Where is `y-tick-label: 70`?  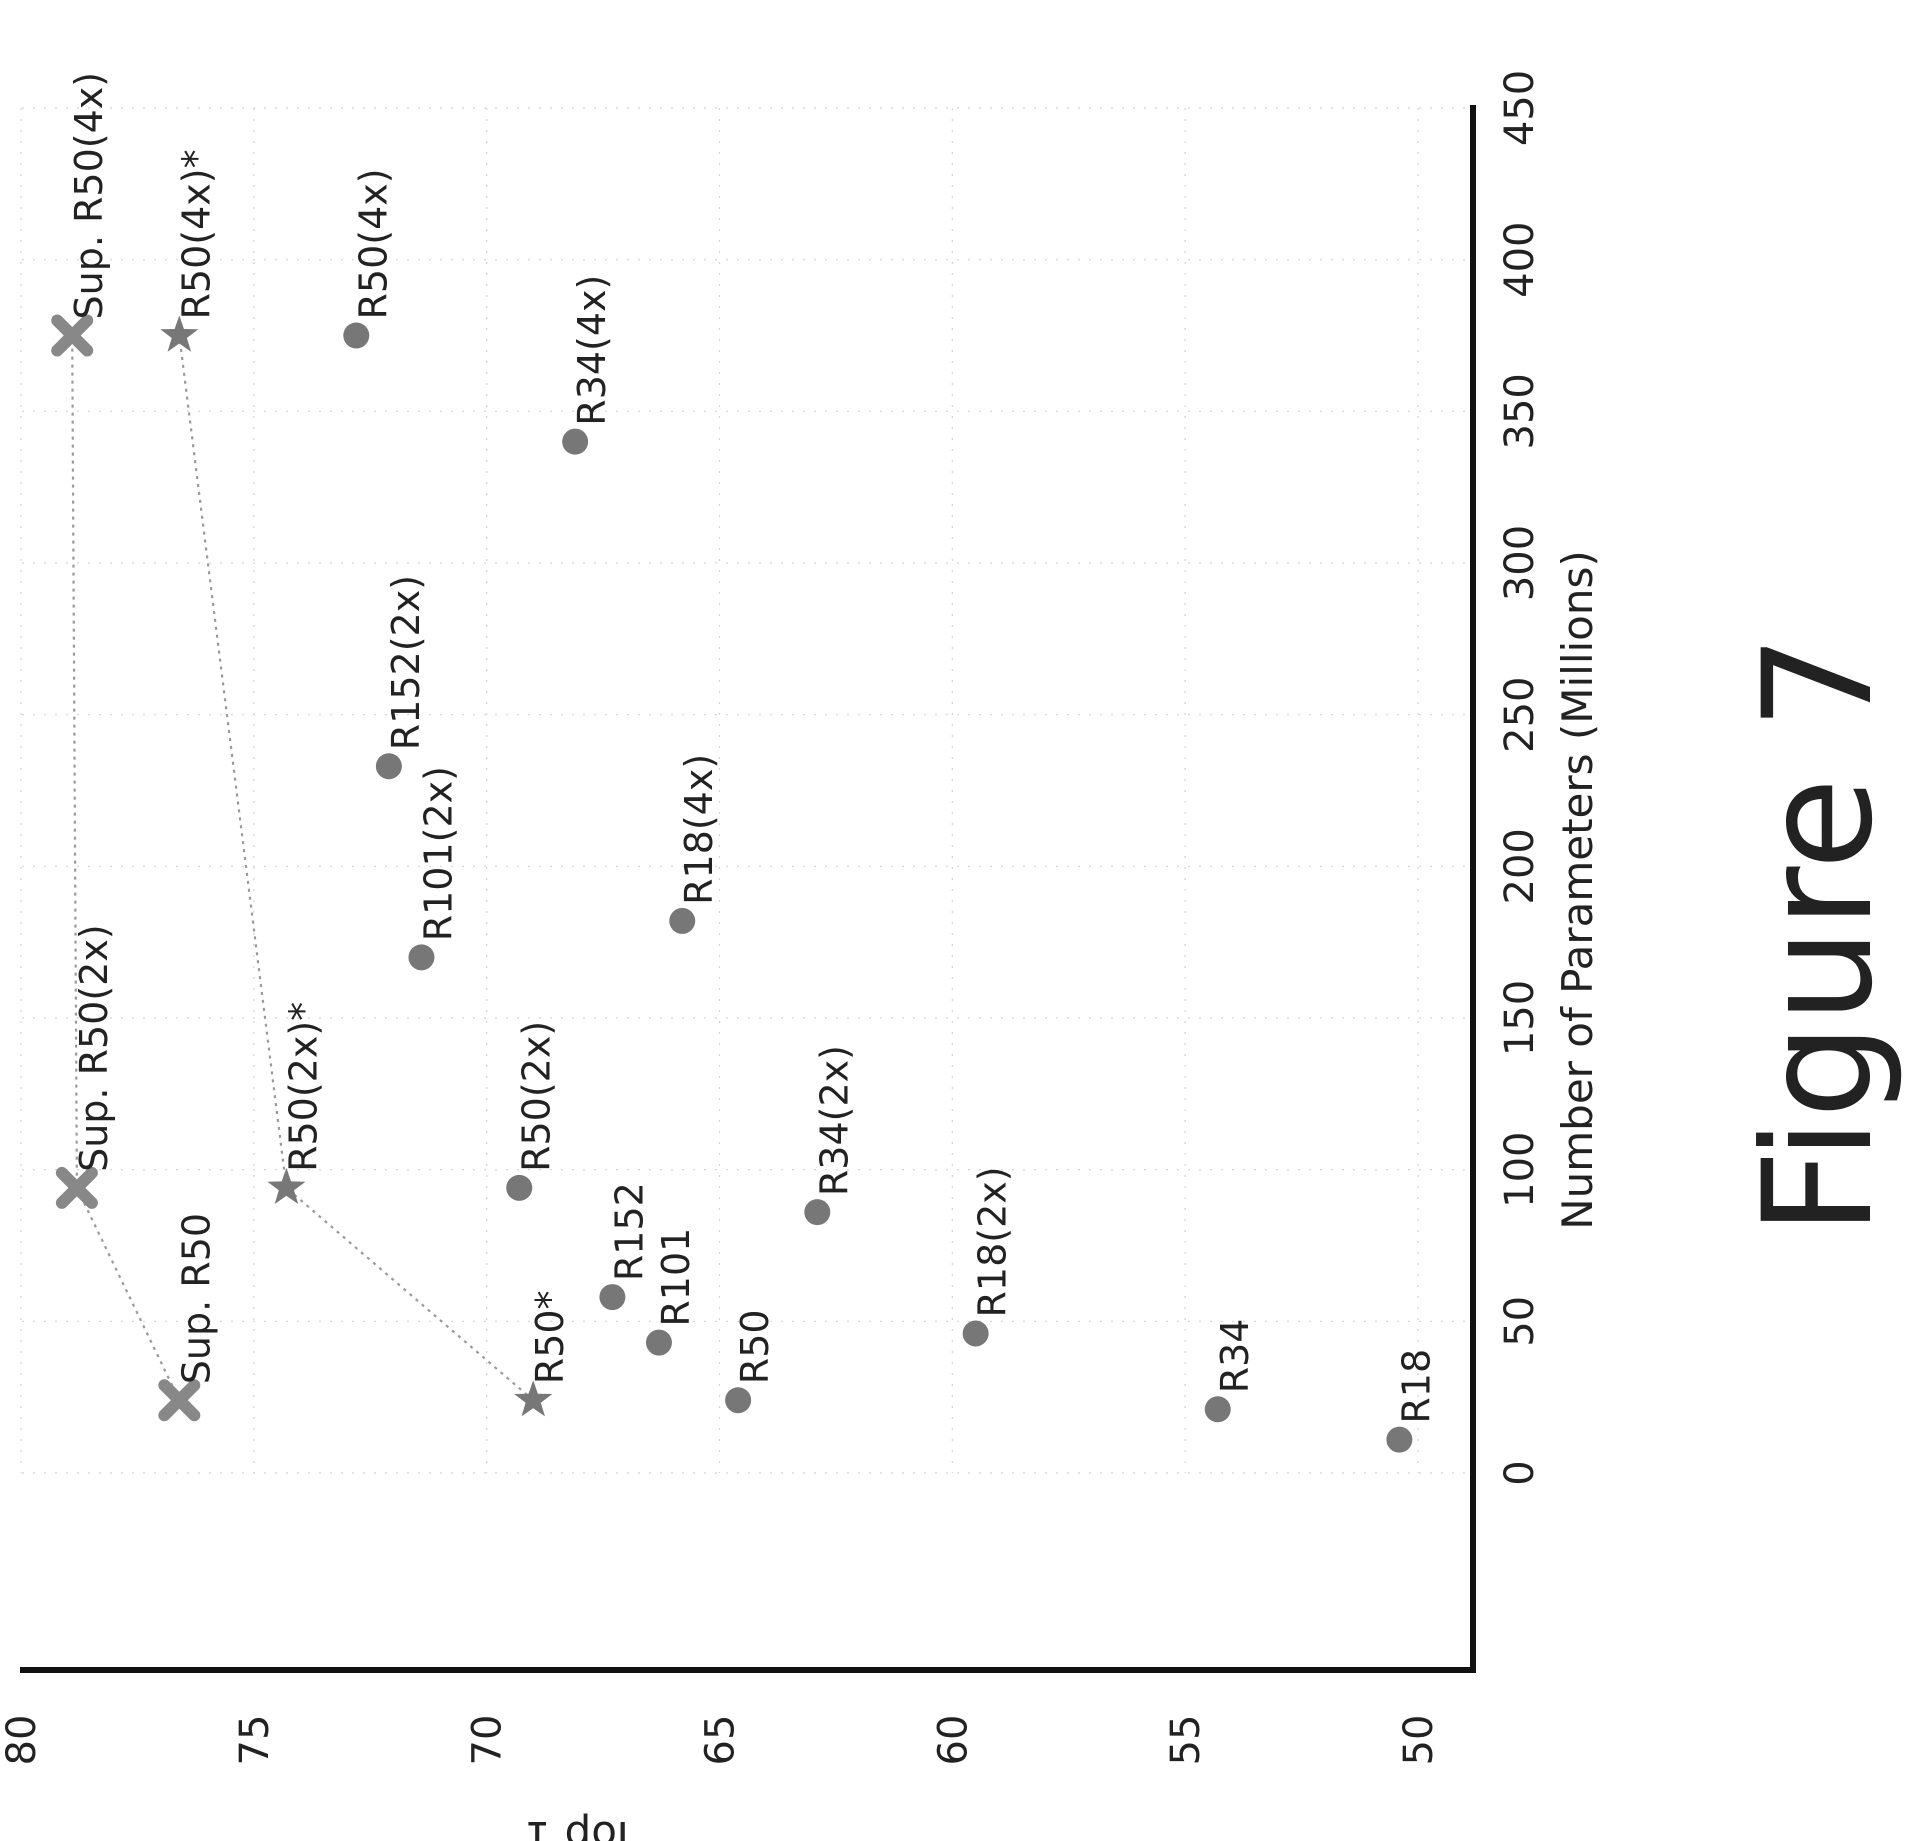 y-tick-label: 70 is located at coordinates (488, 1740).